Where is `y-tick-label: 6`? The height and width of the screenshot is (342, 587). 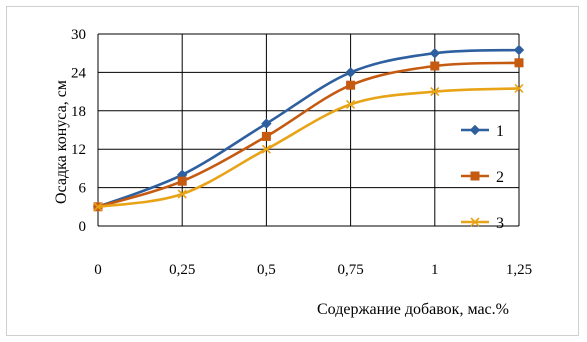
y-tick-label: 6 is located at coordinates (83, 189).